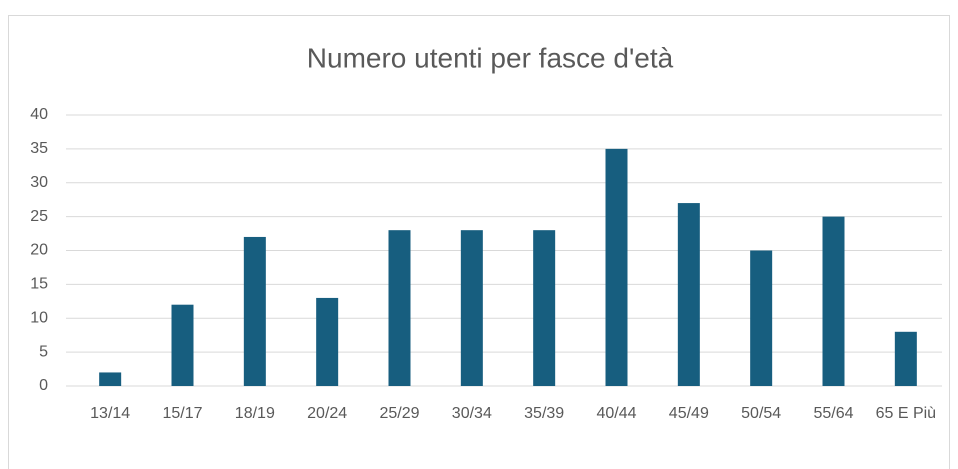  I want to click on x-tick-label: 45/49, so click(689, 413).